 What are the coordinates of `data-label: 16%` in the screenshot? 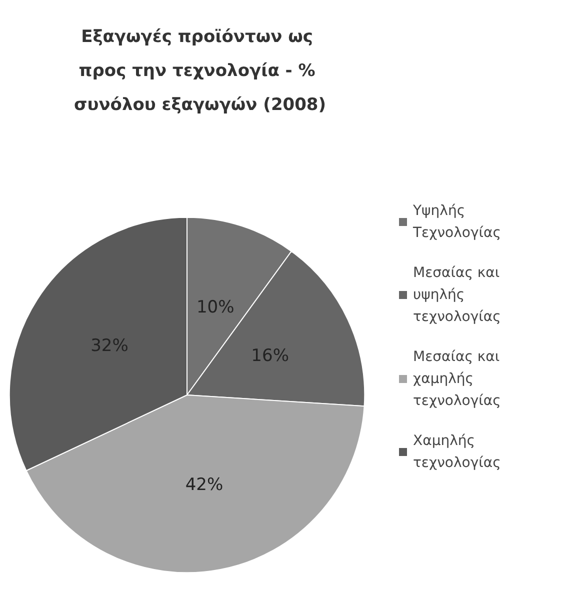 It's located at (270, 356).